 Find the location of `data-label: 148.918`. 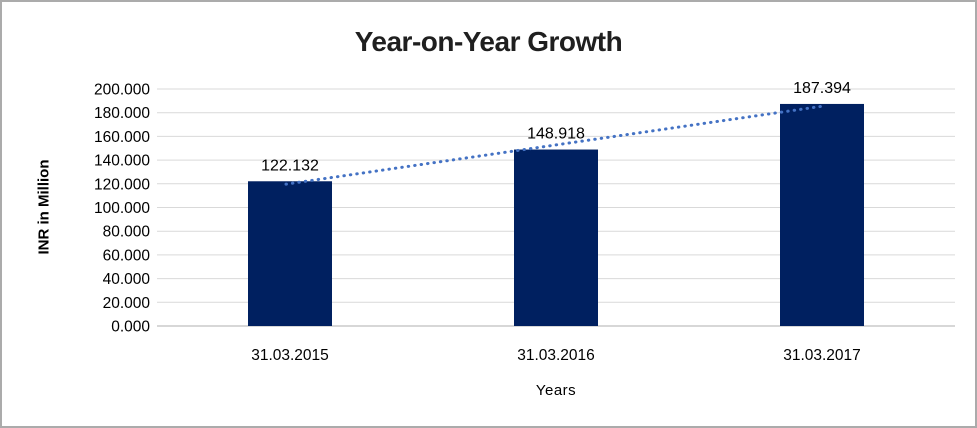

data-label: 148.918 is located at coordinates (556, 134).